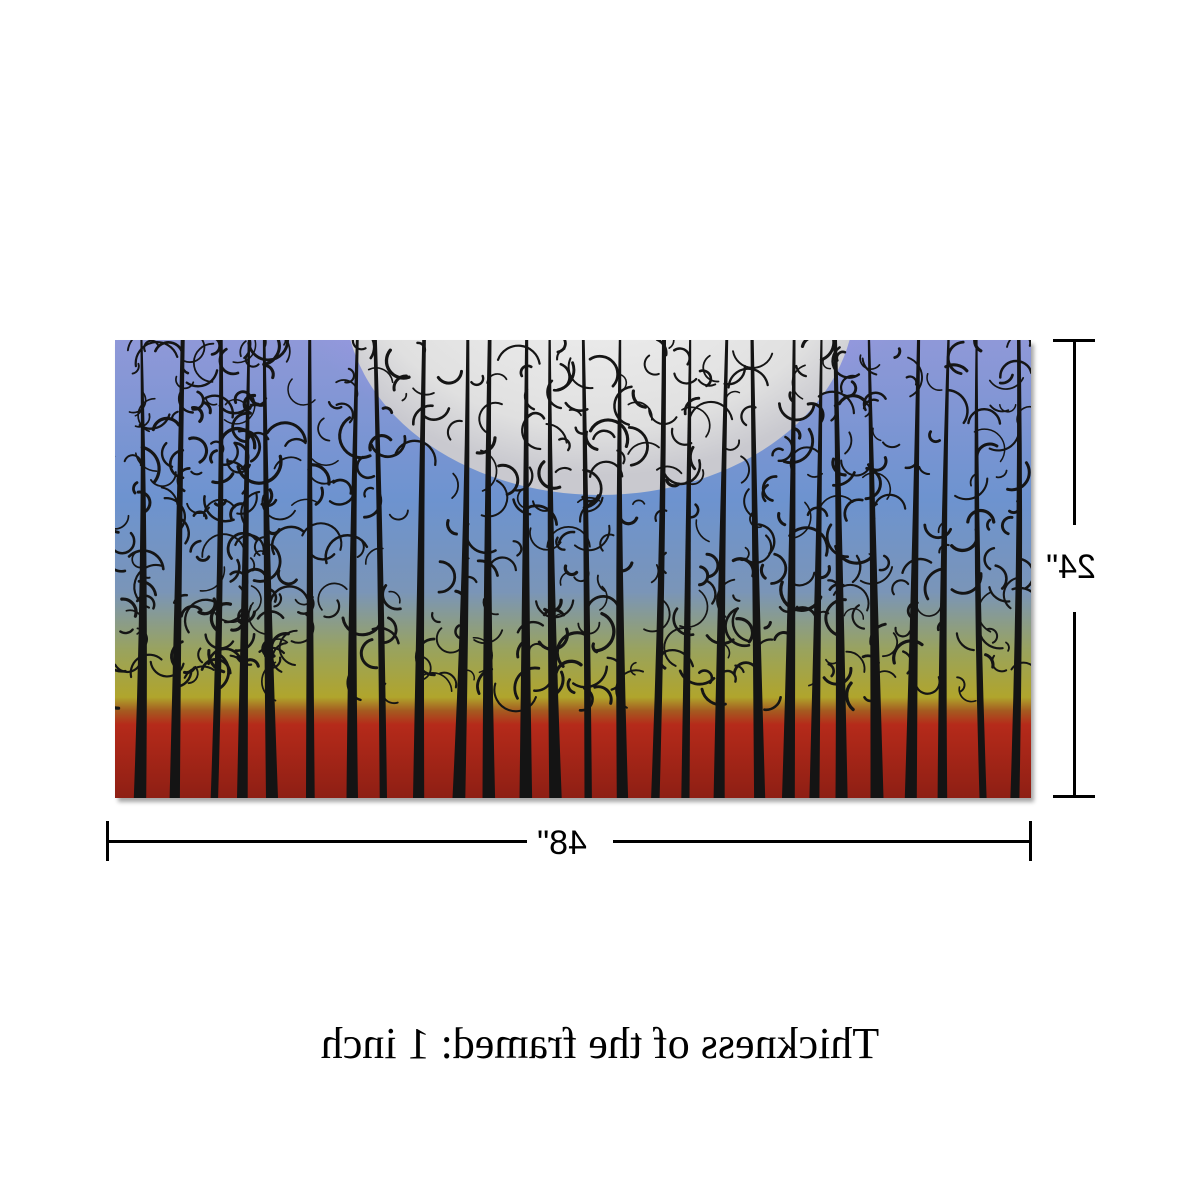  Describe the element at coordinates (822, 841) in the screenshot. I see `width-dimension-line-right` at that location.